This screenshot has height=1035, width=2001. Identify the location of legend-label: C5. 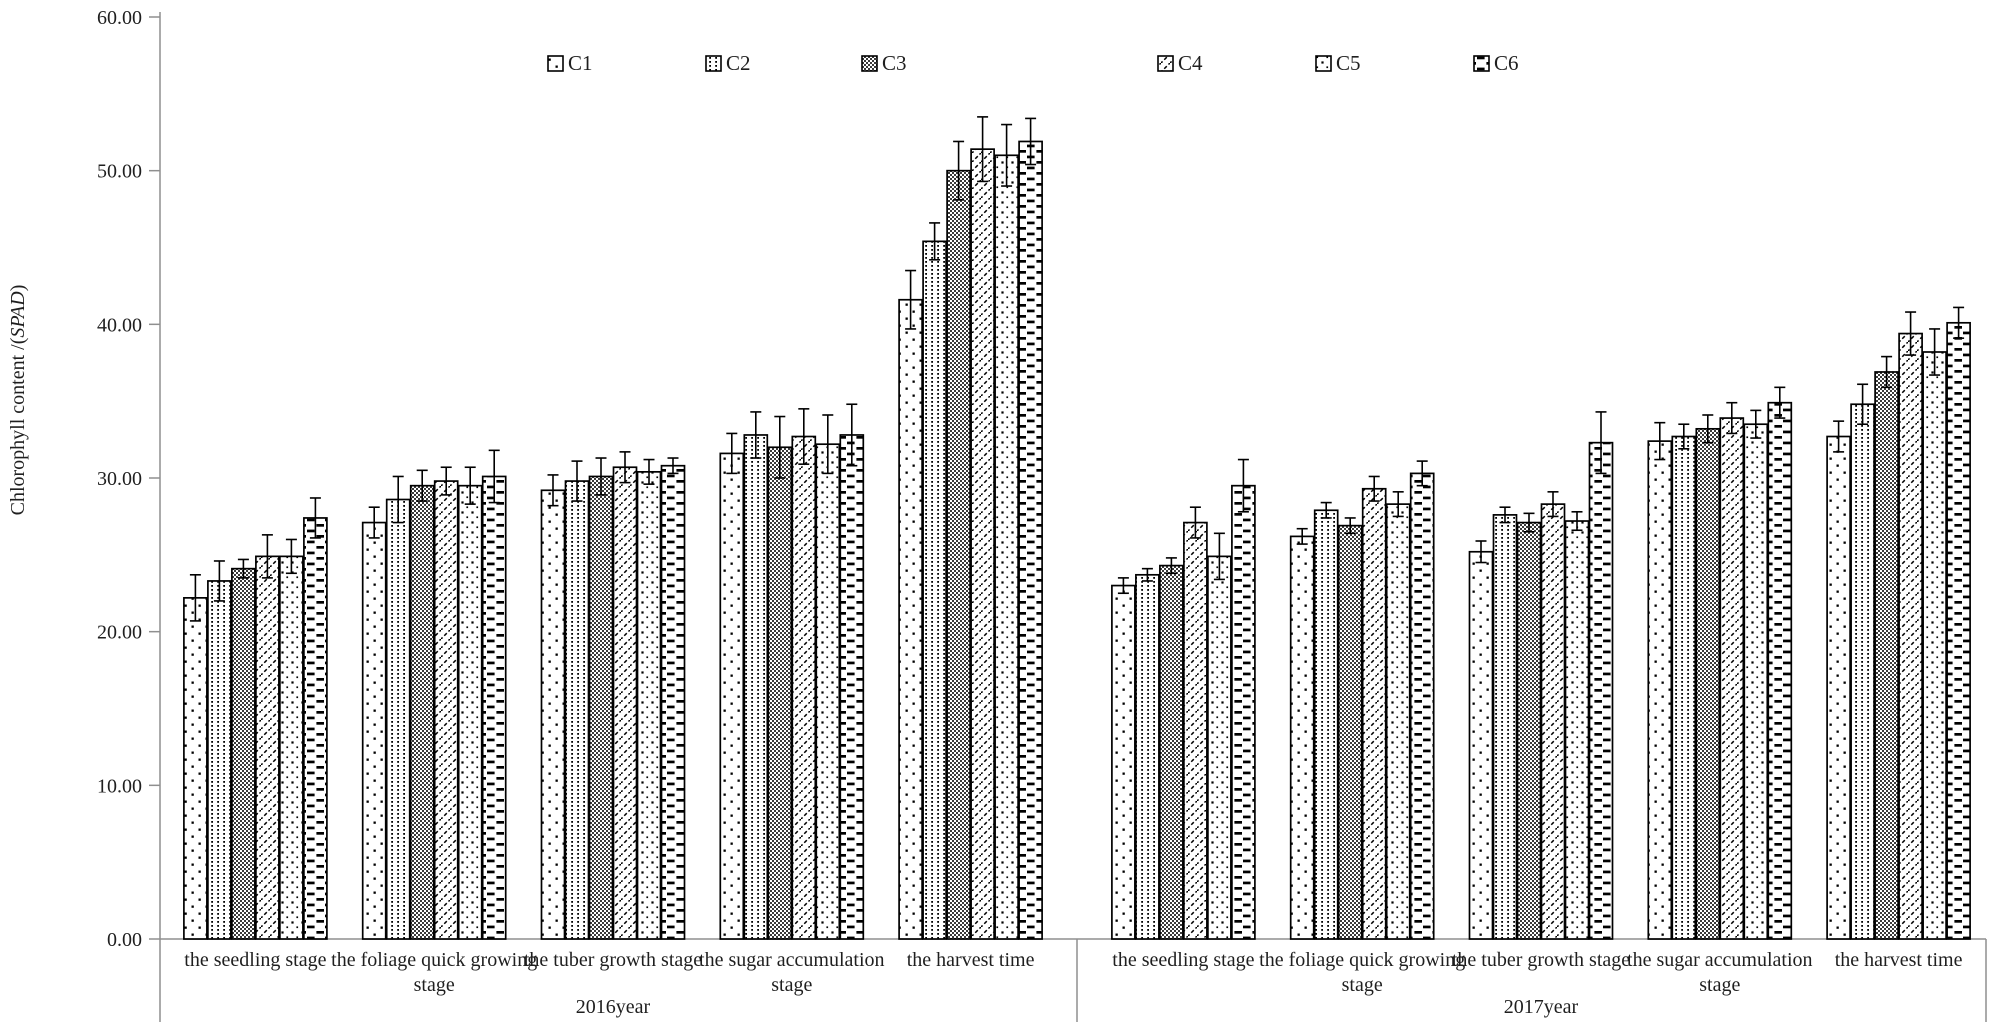
(1348, 63).